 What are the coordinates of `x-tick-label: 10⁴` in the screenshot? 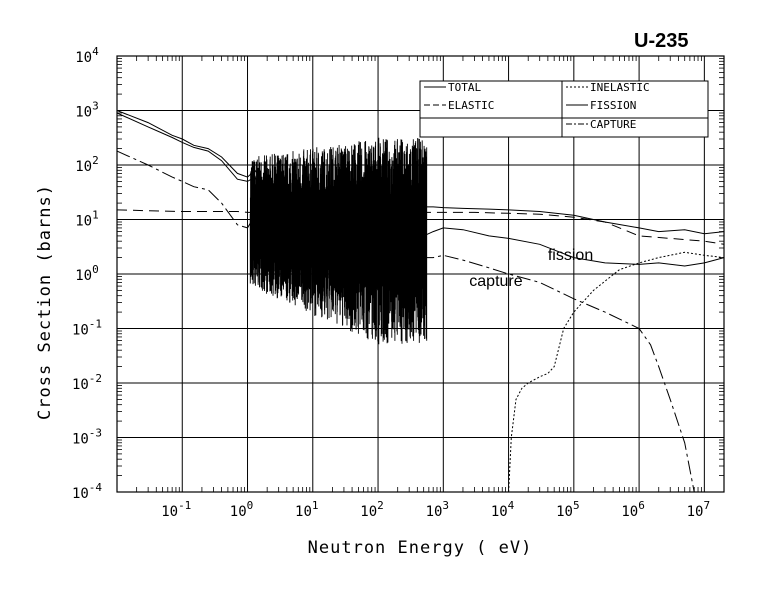 It's located at (503, 509).